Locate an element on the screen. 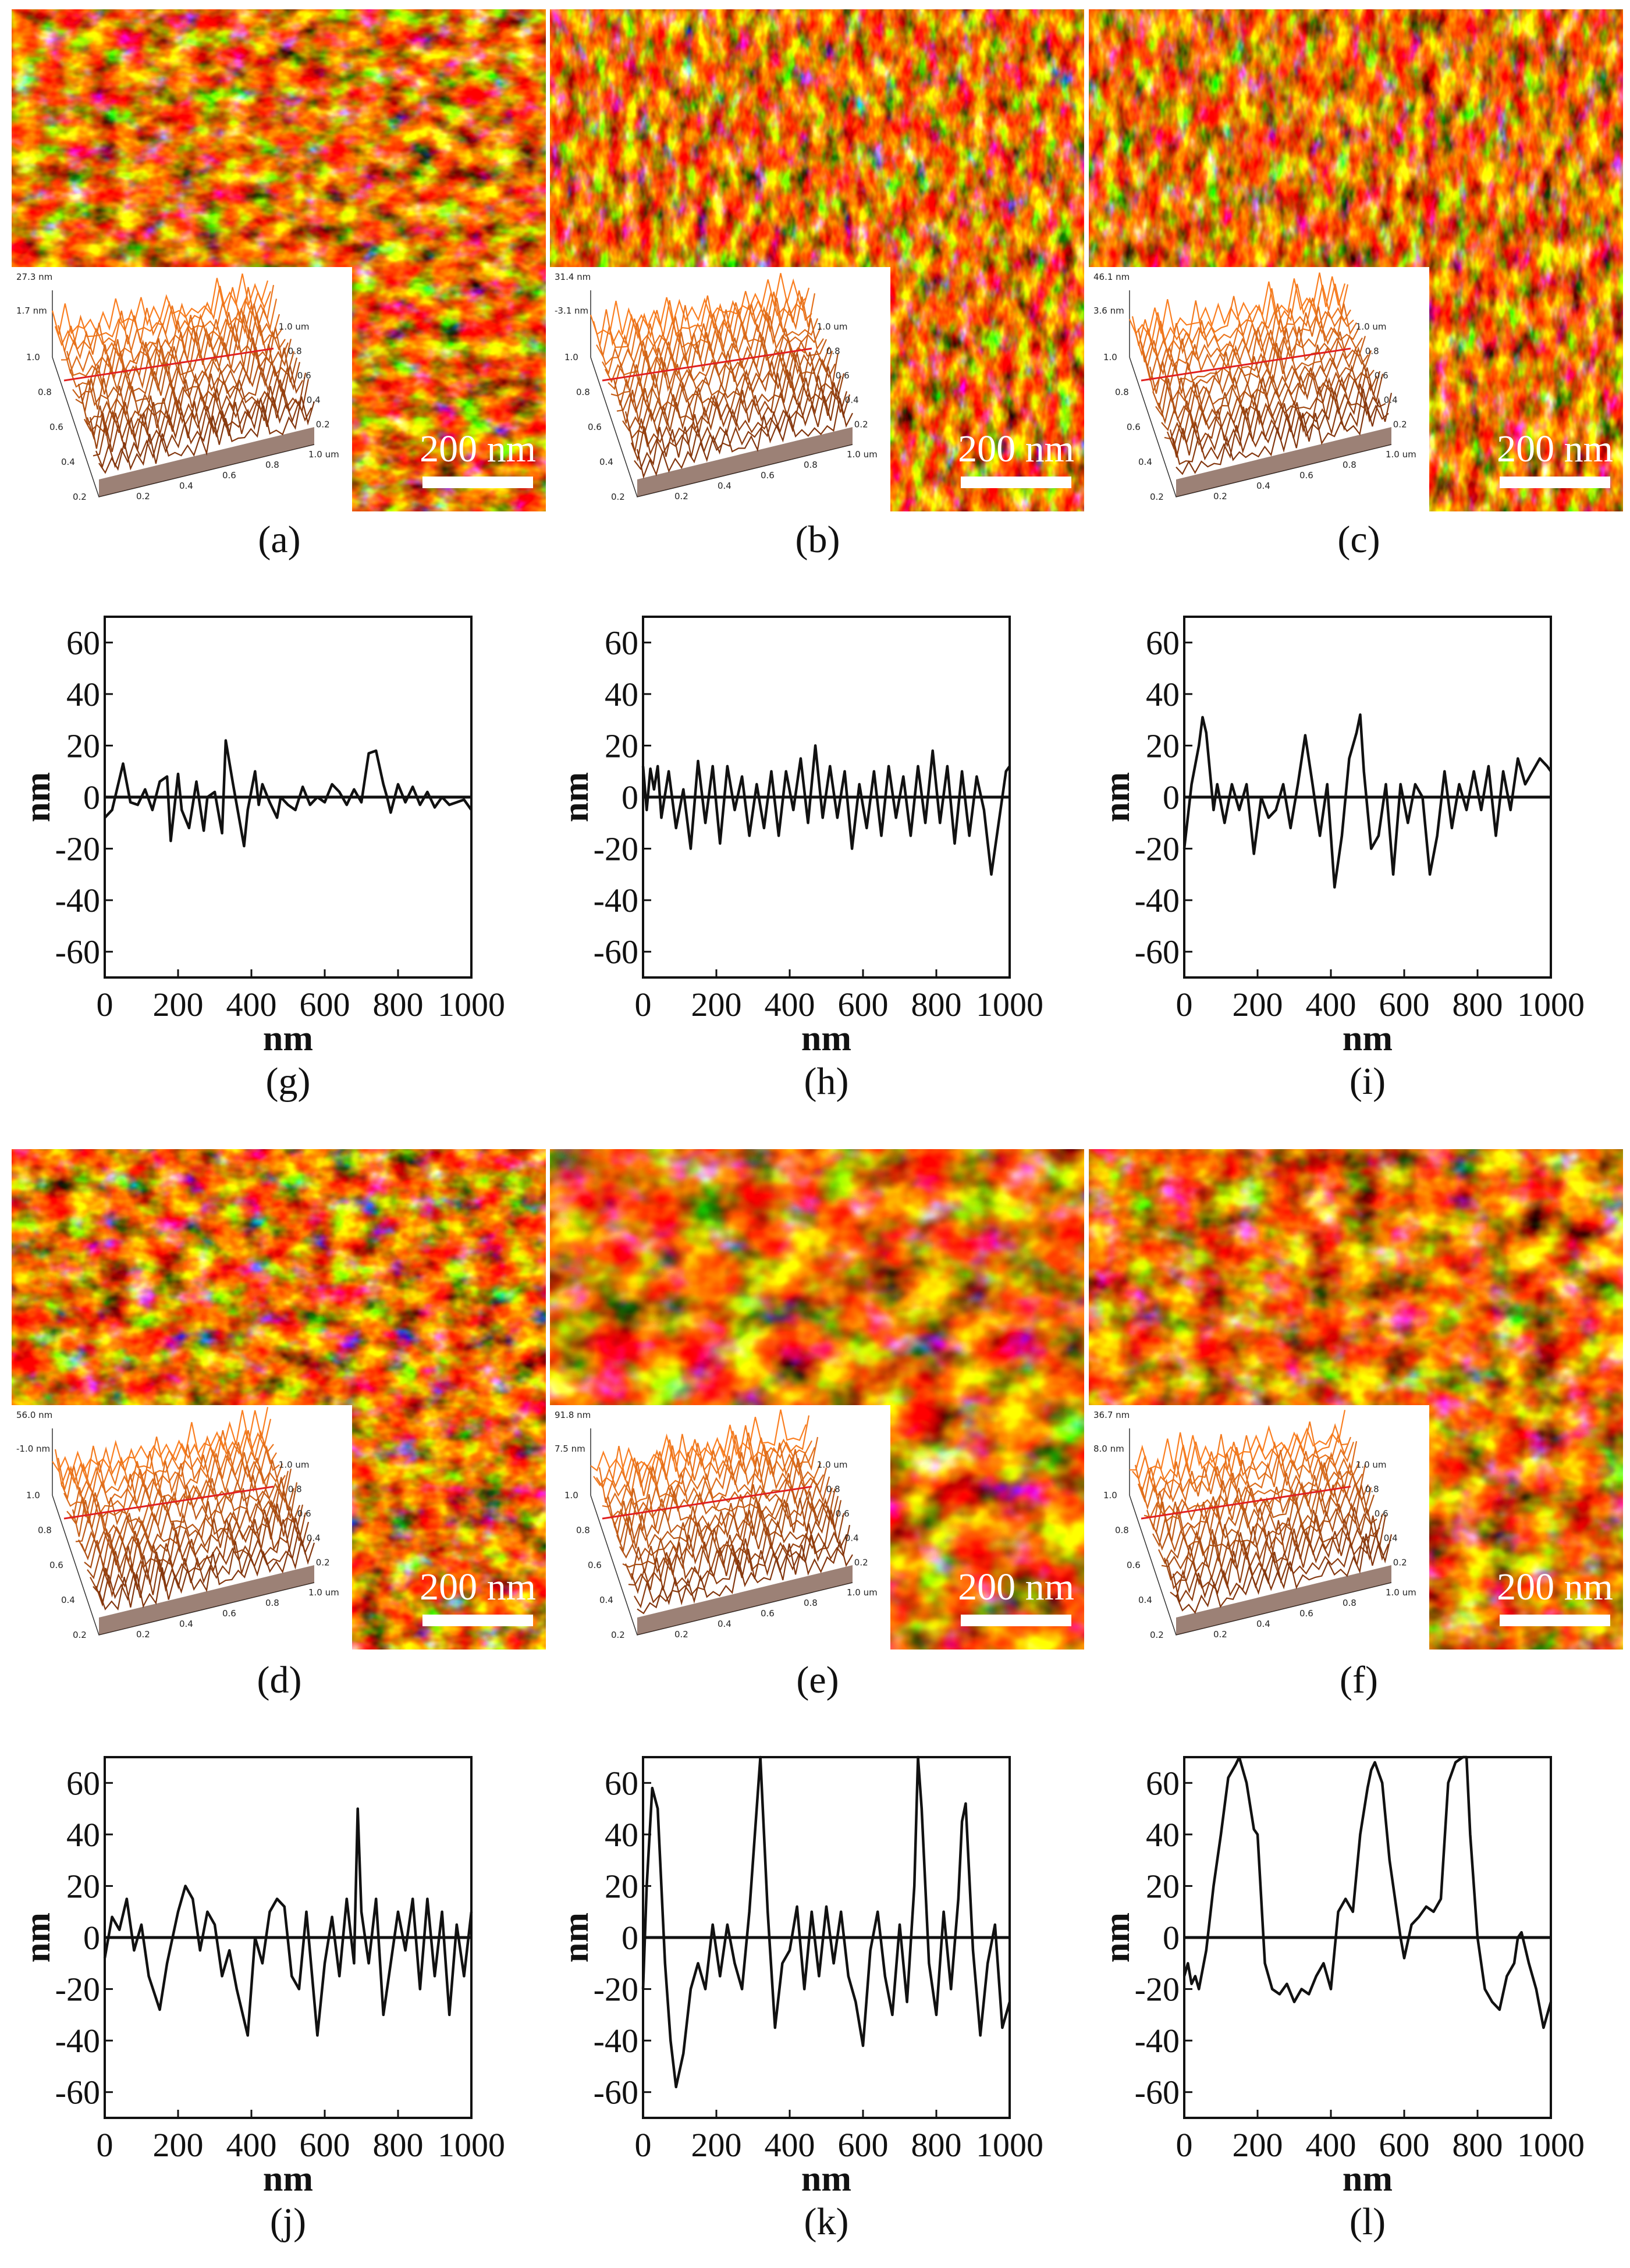 This screenshot has width=1630, height=2268. inset-z-mid: -1.0 nm is located at coordinates (33, 1449).